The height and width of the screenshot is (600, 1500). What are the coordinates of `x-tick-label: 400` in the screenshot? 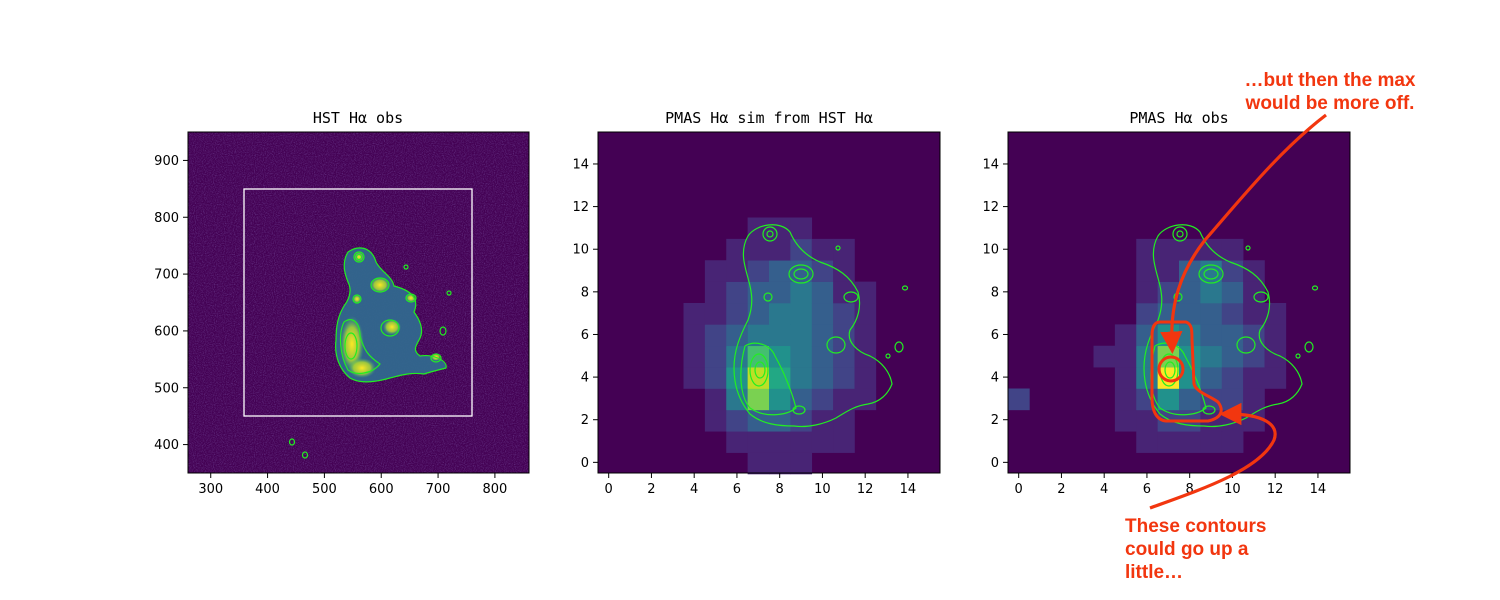 It's located at (267, 489).